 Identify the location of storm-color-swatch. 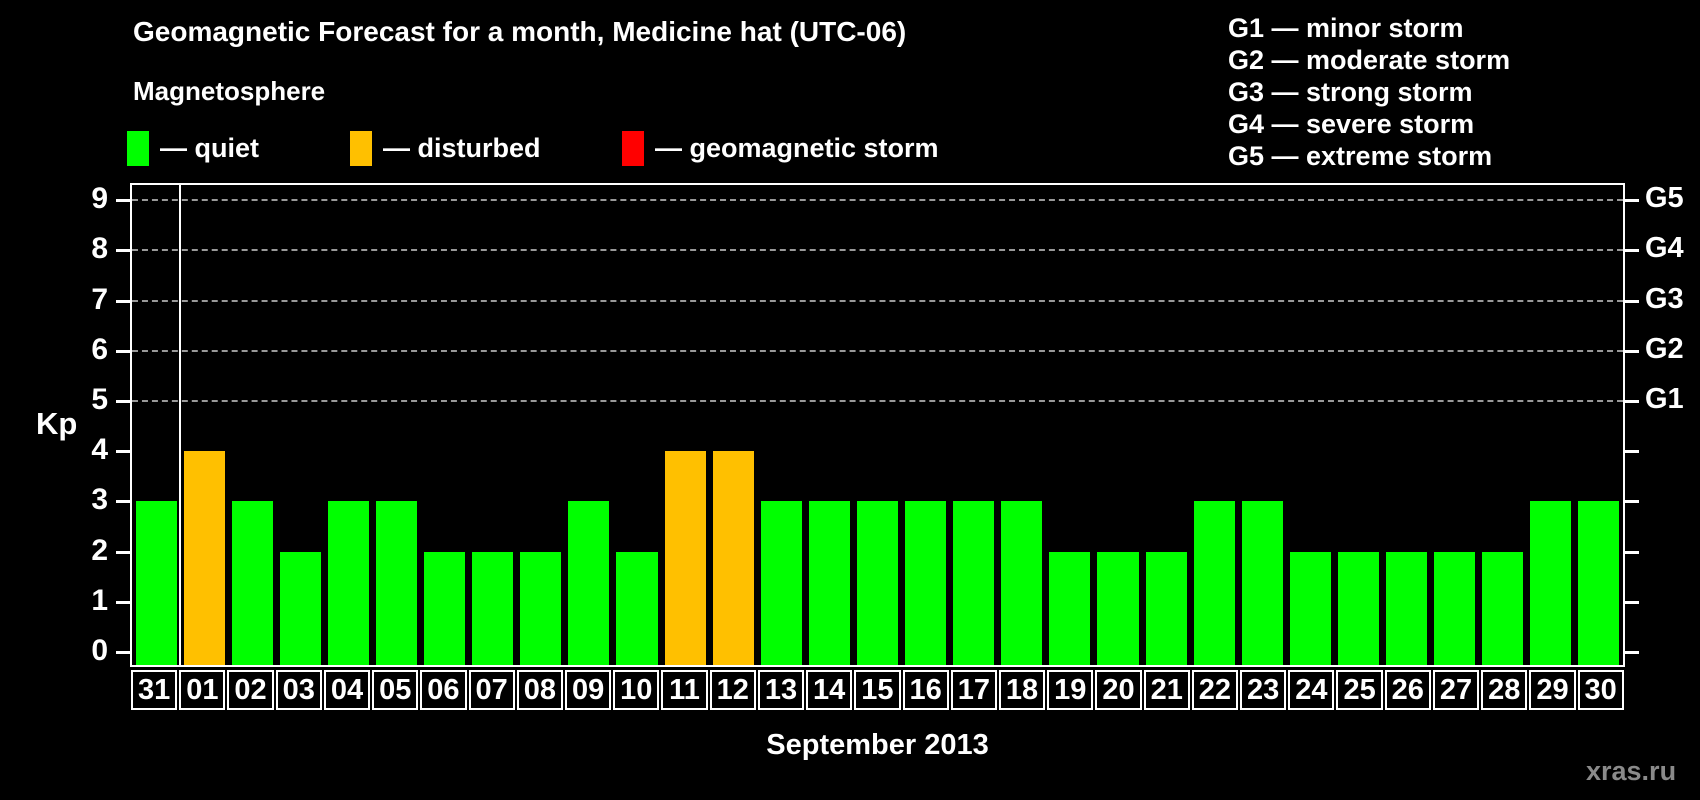
(633, 148).